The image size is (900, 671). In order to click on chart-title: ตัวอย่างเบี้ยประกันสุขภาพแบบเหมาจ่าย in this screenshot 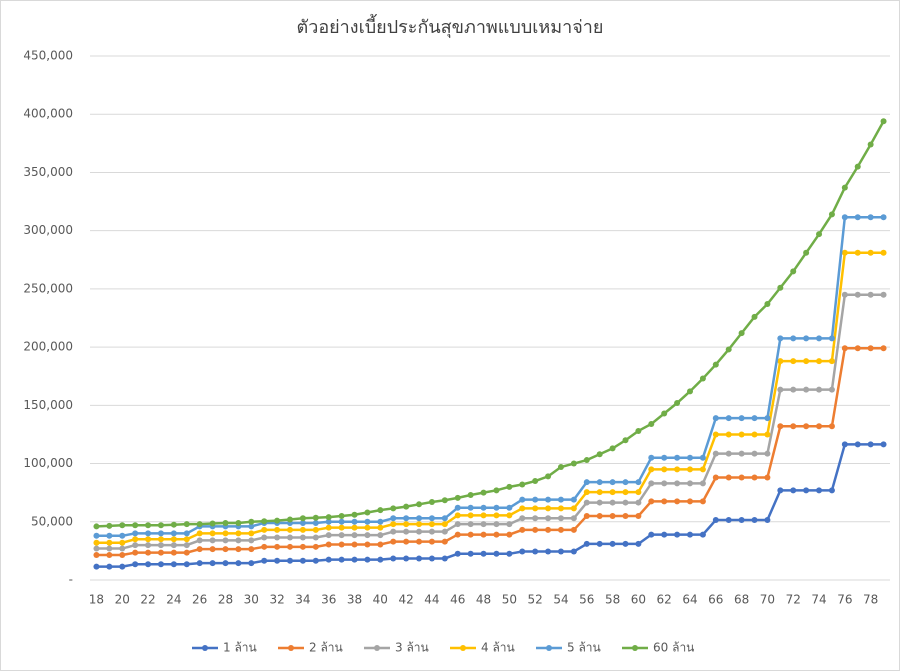, I will do `click(450, 26)`.